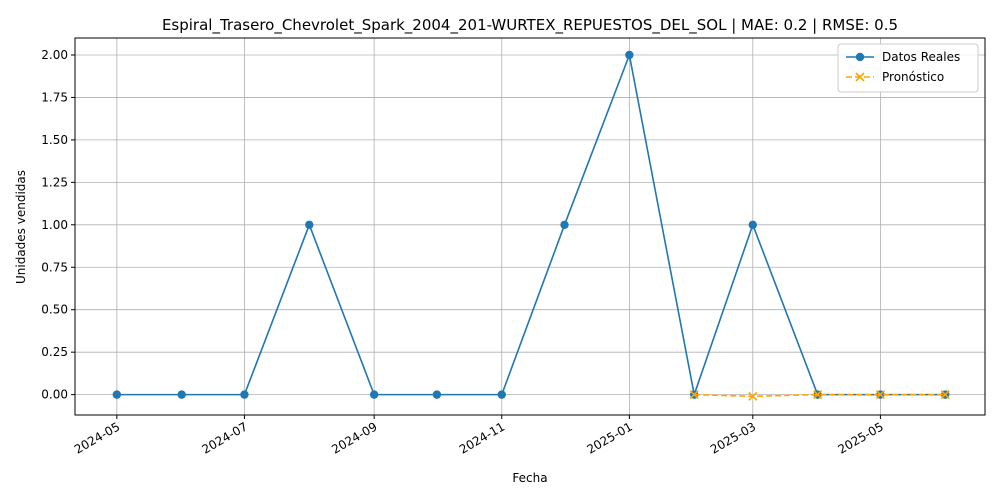 The height and width of the screenshot is (500, 1000). What do you see at coordinates (482, 437) in the screenshot?
I see `x-tick-label: 2024-11` at bounding box center [482, 437].